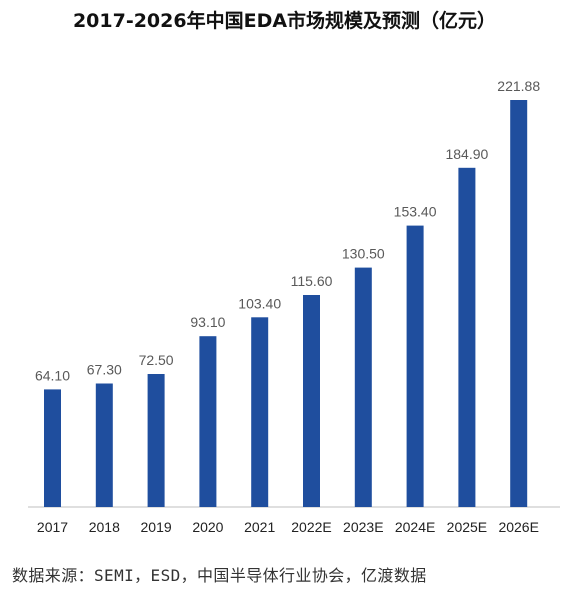 The width and height of the screenshot is (569, 589). I want to click on value-label-2017: 64.10, so click(52, 375).